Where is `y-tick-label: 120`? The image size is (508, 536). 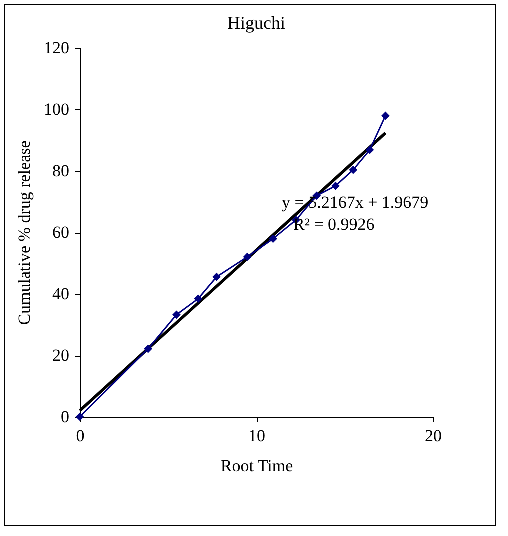 y-tick-label: 120 is located at coordinates (57, 48).